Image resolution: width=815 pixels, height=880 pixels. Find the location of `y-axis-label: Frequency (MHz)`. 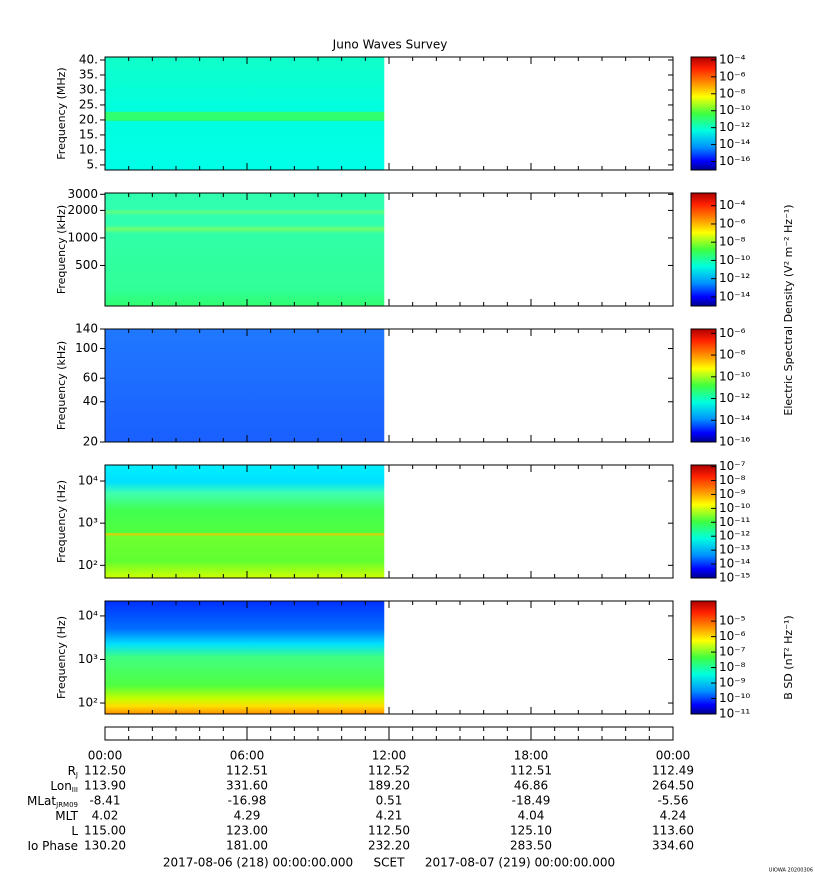

y-axis-label: Frequency (MHz) is located at coordinates (61, 113).